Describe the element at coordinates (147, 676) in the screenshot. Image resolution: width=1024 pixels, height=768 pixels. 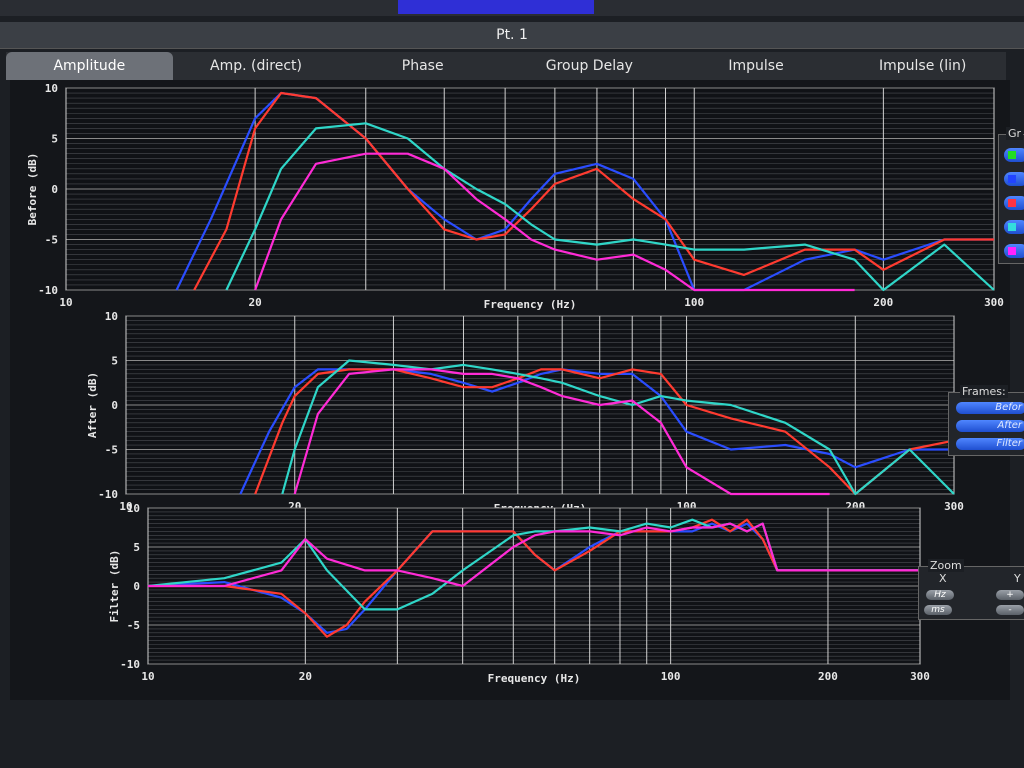
I see `chart3-xtick-label: 10` at that location.